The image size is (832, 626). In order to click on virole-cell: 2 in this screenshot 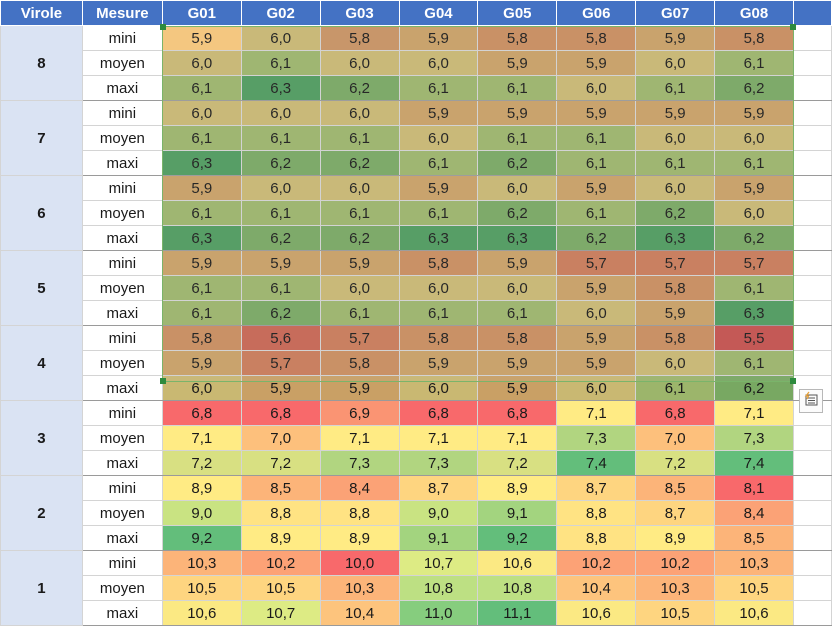, I will do `click(41, 513)`.